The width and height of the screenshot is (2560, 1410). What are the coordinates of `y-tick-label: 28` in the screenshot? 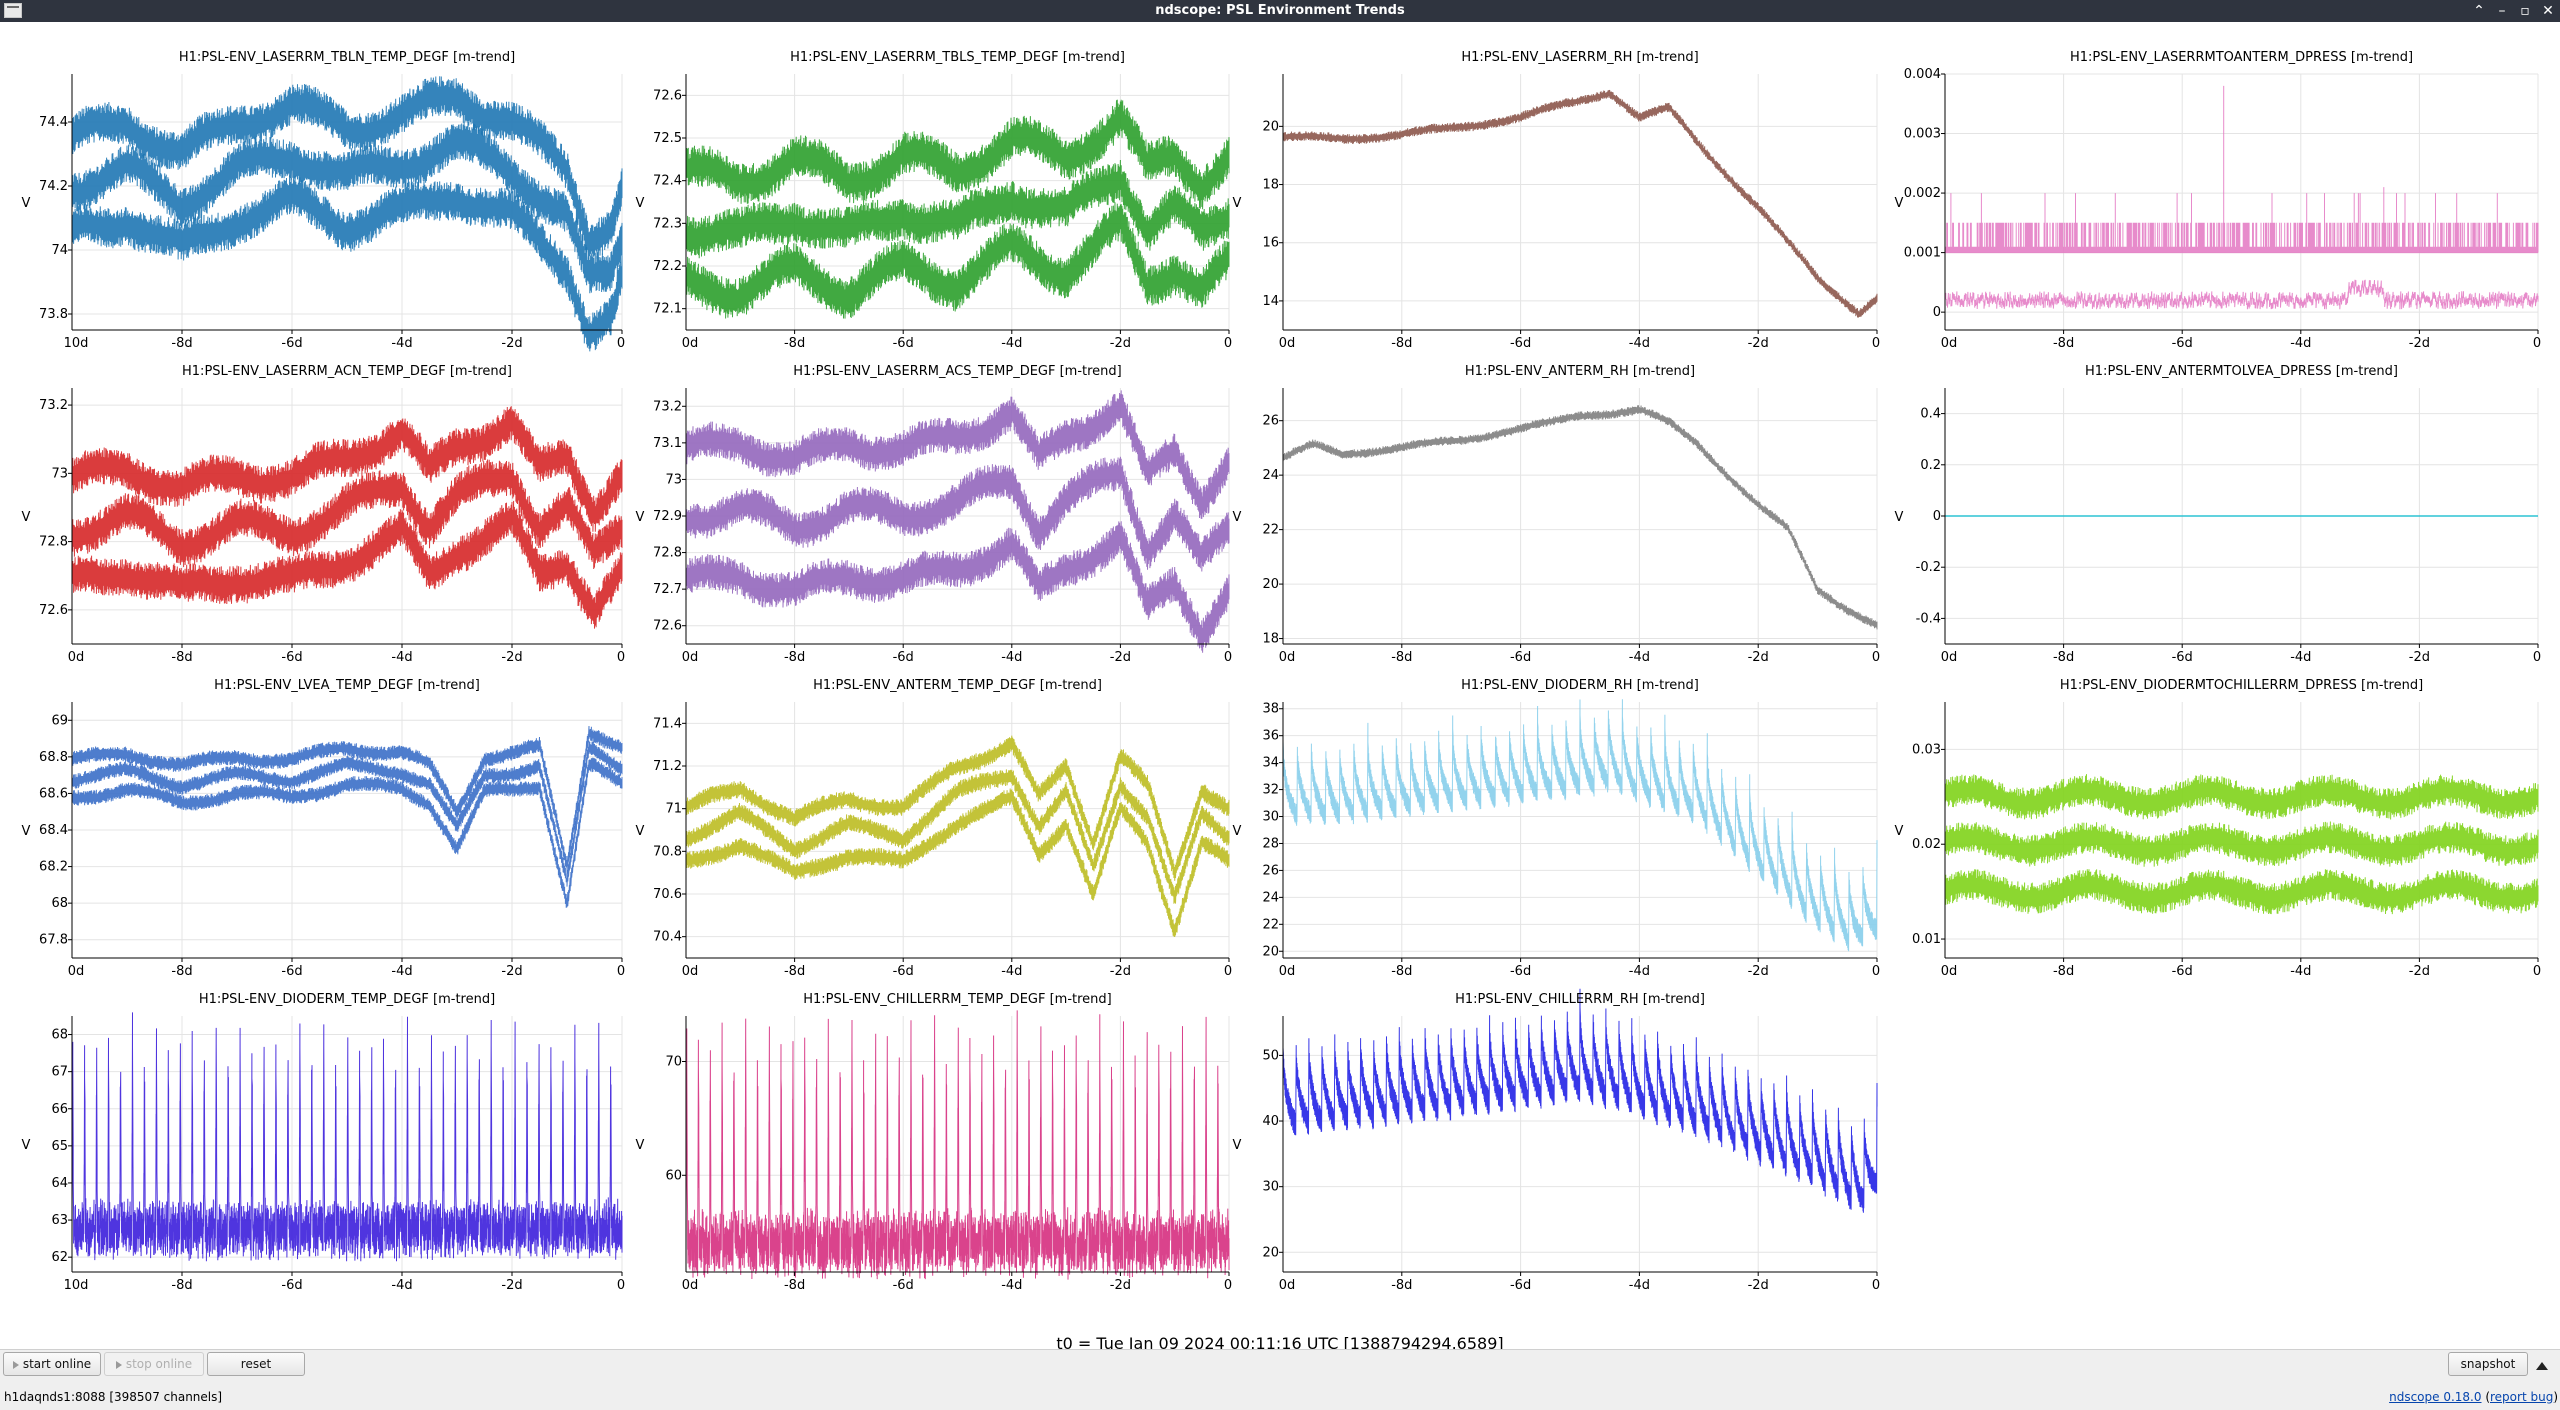 It's located at (1270, 843).